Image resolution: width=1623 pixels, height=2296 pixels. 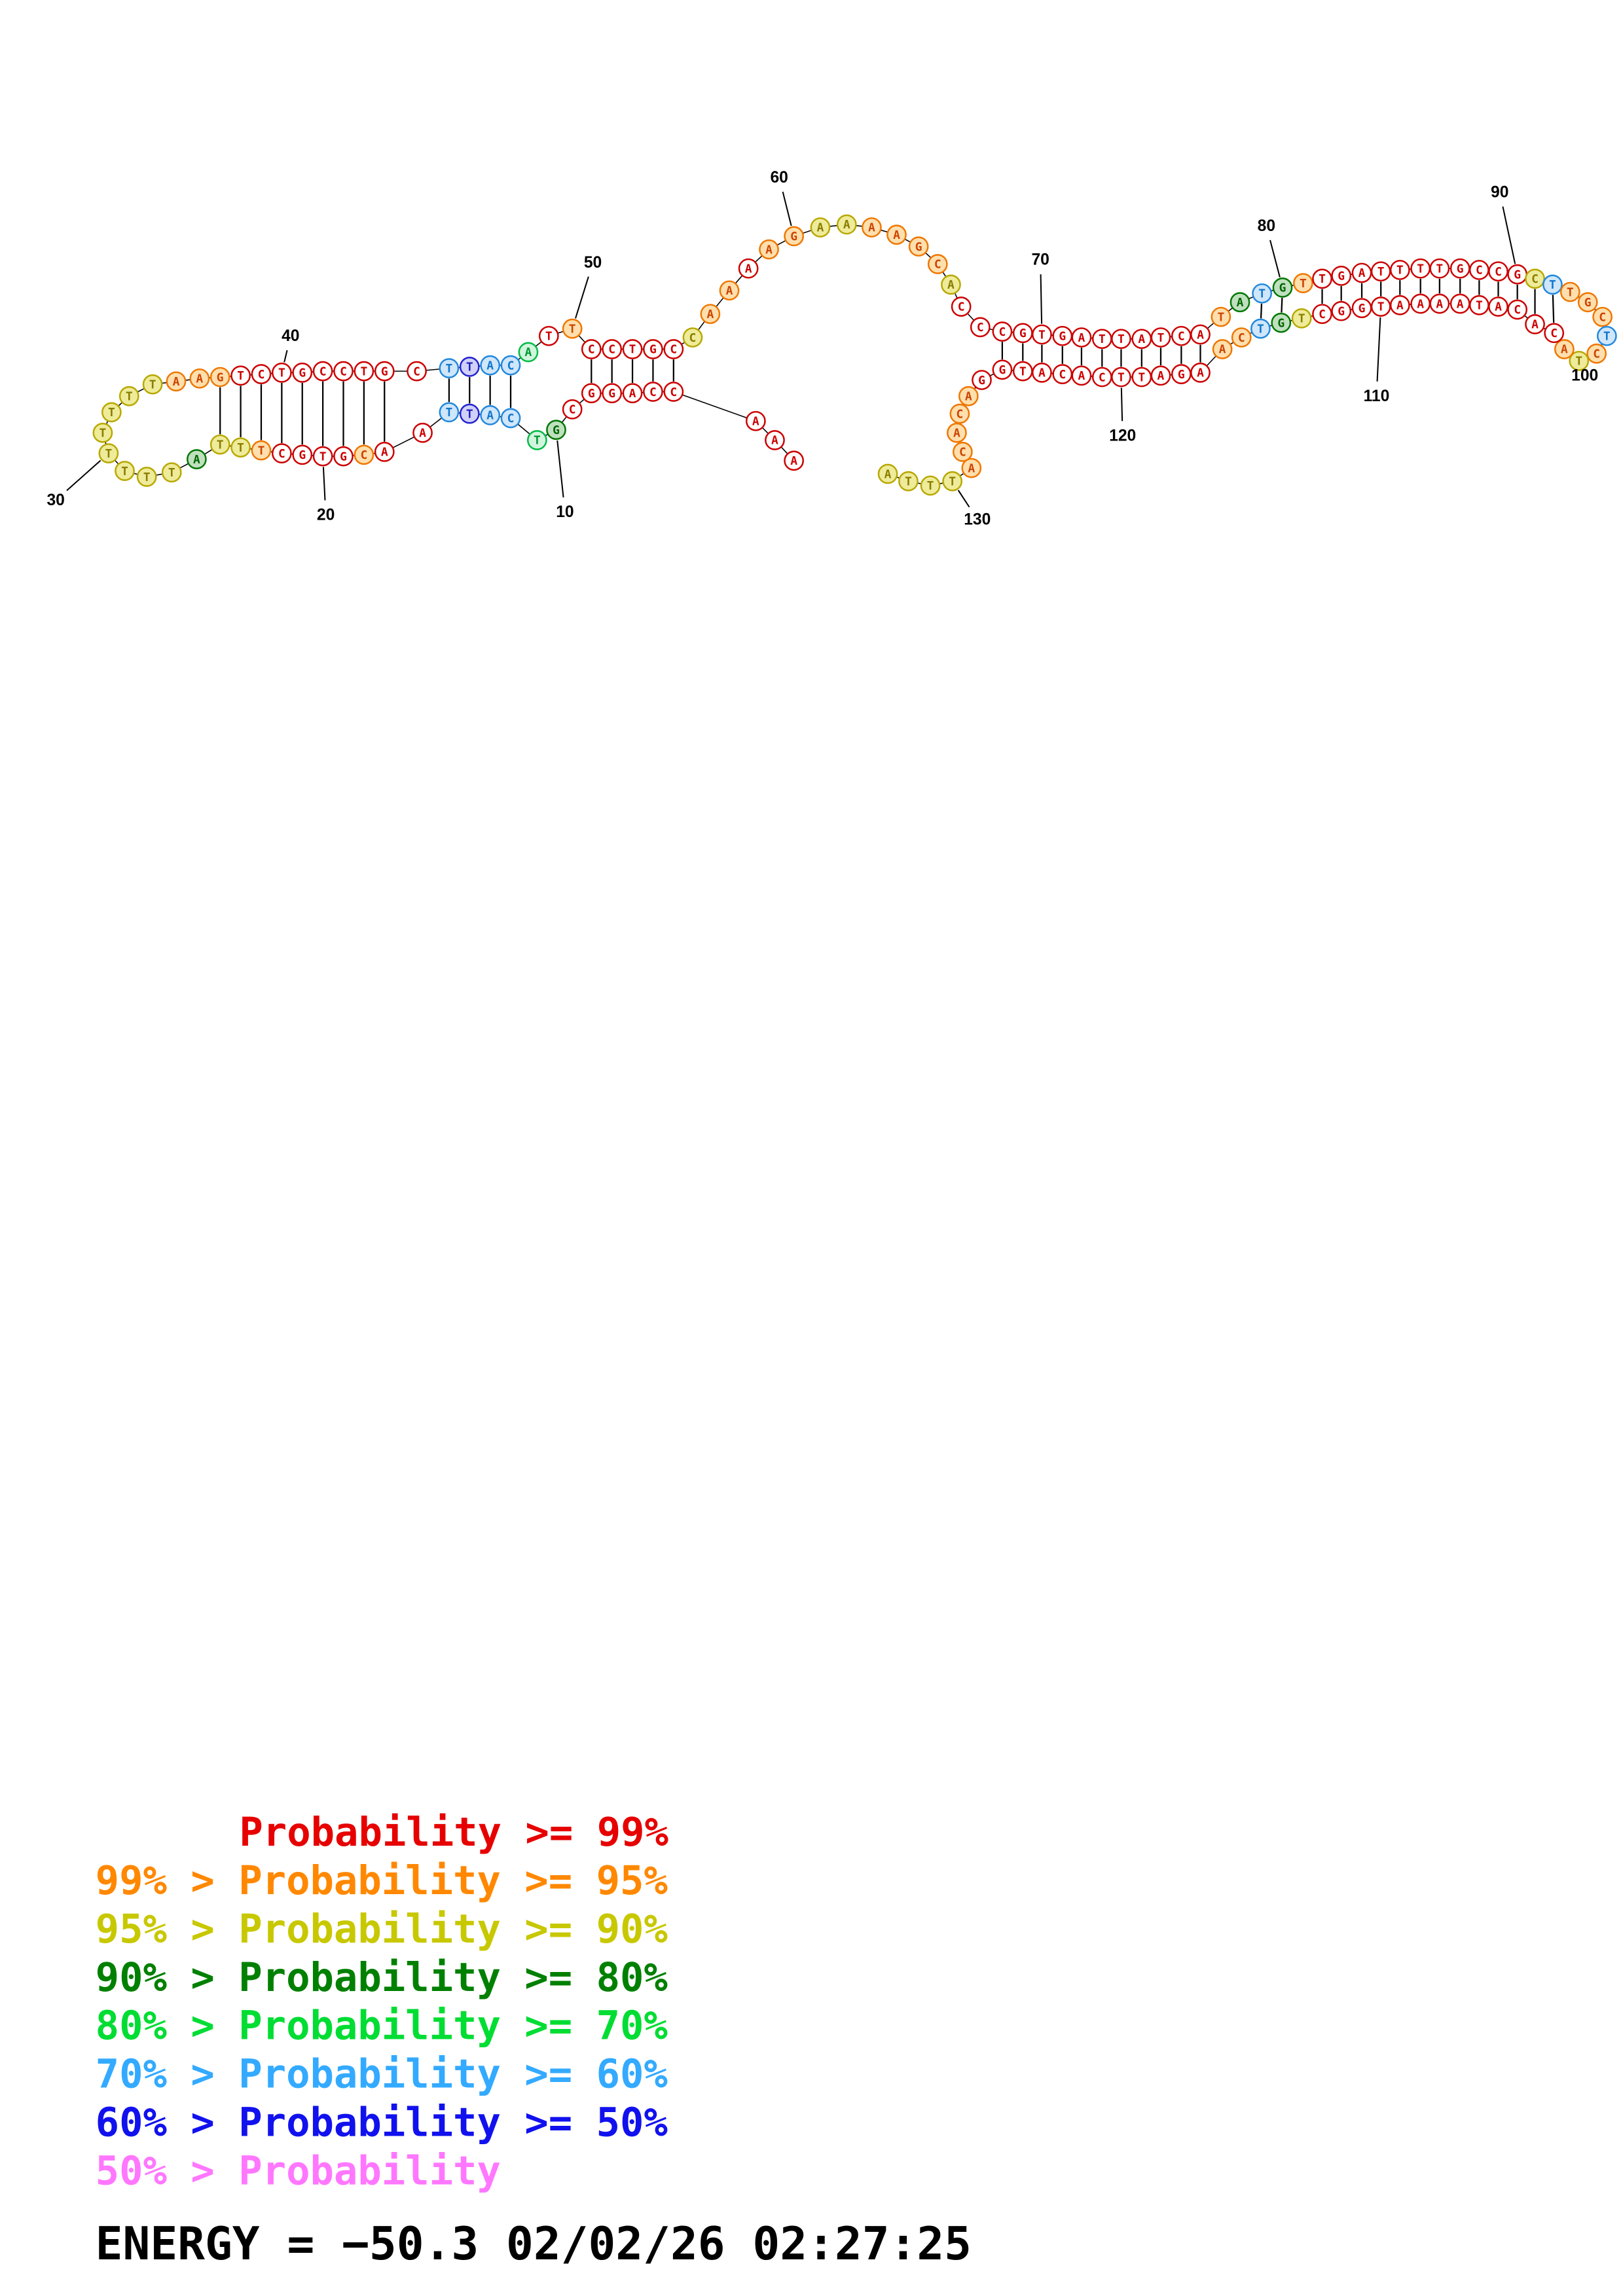 I want to click on position-label: 30, so click(x=55, y=501).